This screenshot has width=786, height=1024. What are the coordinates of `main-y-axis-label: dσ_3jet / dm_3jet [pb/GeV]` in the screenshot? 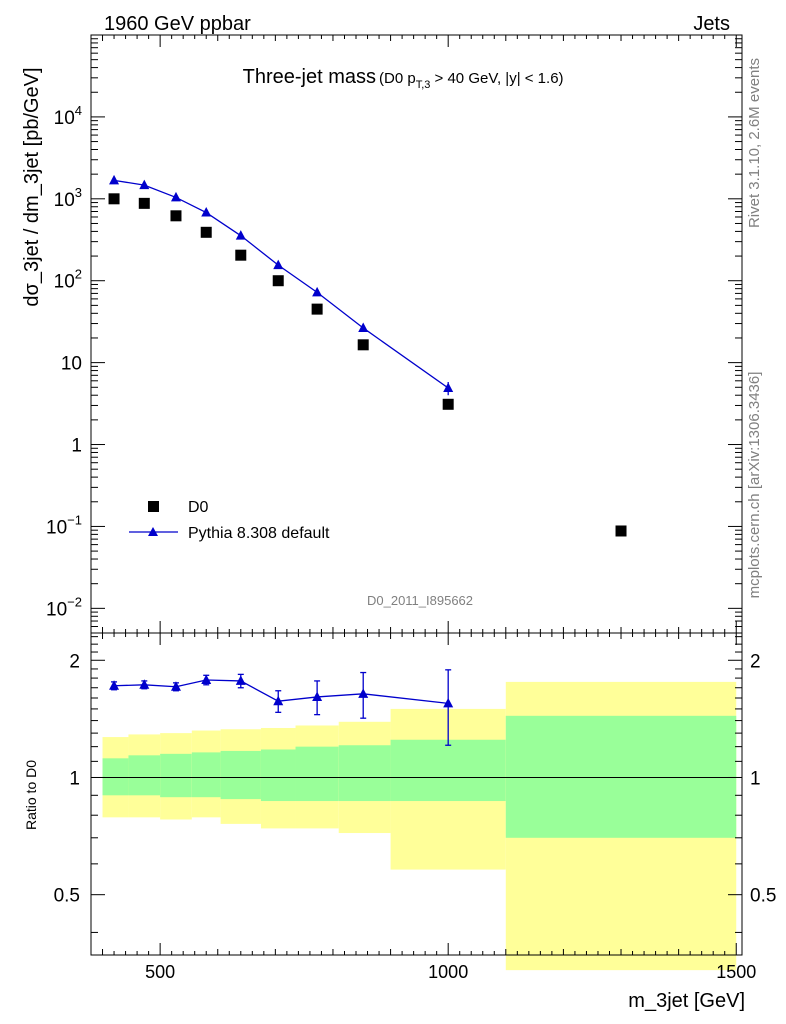 It's located at (32, 186).